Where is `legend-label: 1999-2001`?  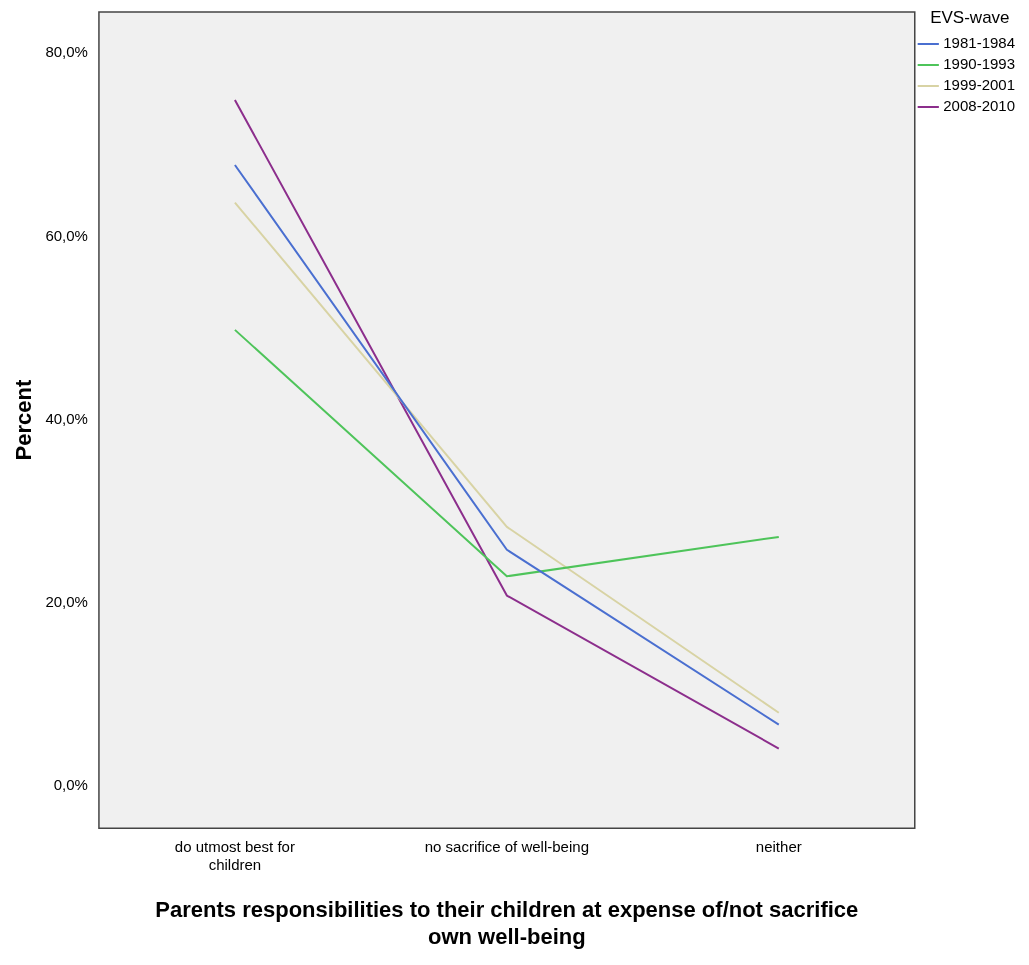
legend-label: 1999-2001 is located at coordinates (979, 85).